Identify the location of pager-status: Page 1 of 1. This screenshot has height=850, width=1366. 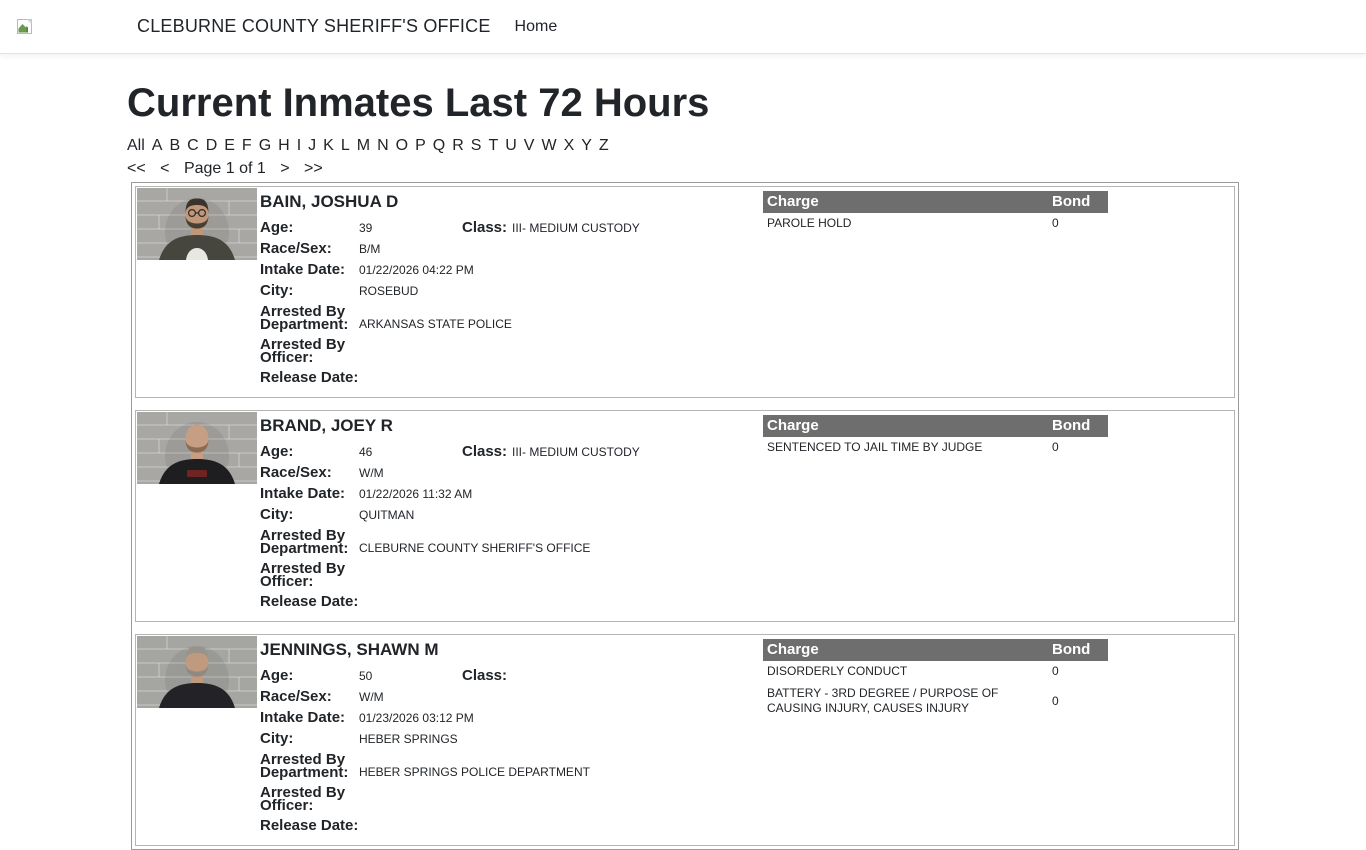
(224, 168).